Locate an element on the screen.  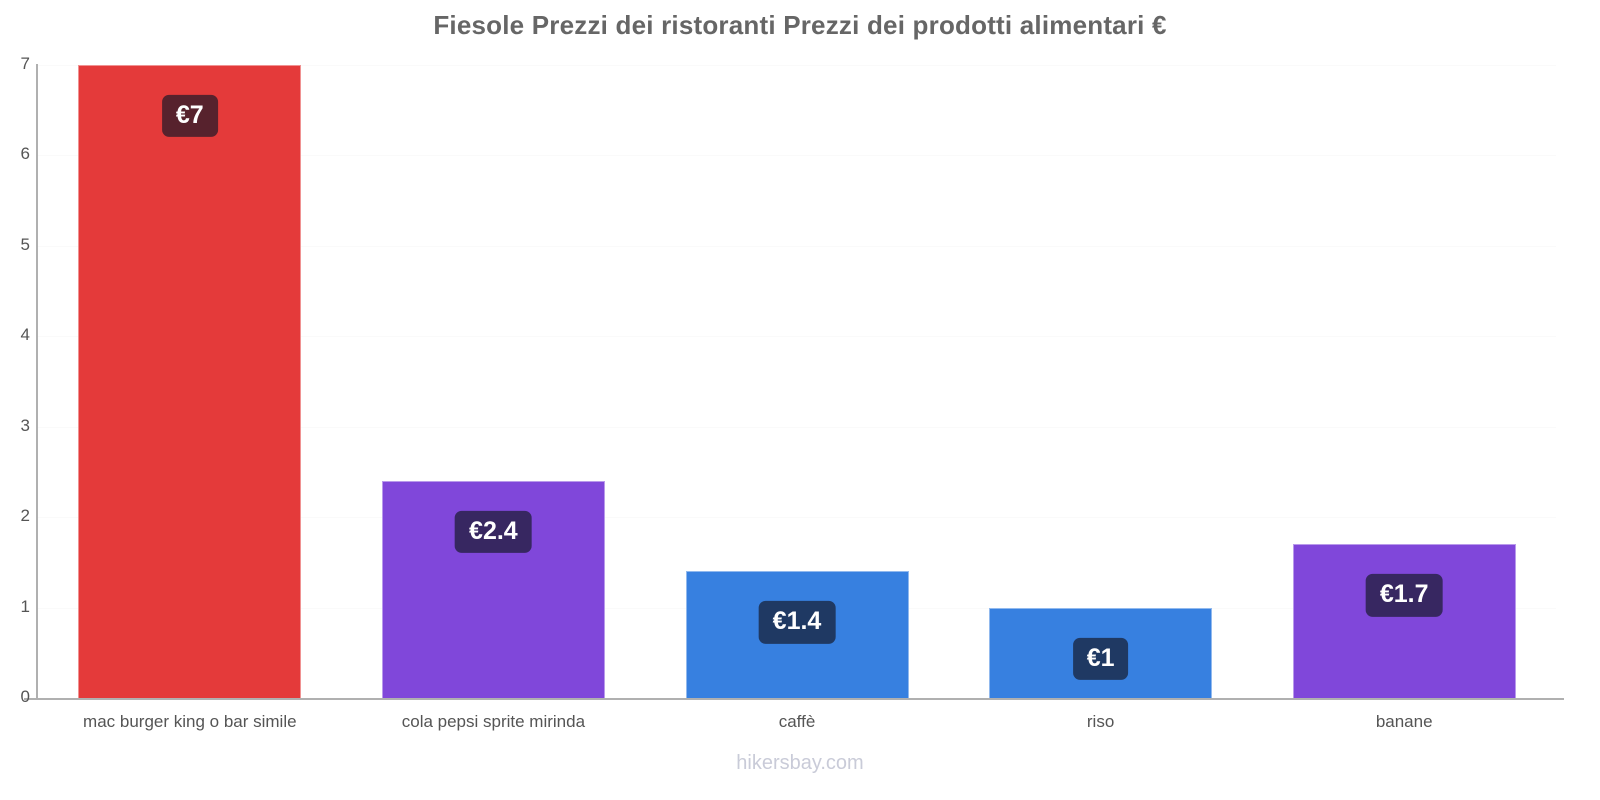
y-tick-label: 2 is located at coordinates (25, 516).